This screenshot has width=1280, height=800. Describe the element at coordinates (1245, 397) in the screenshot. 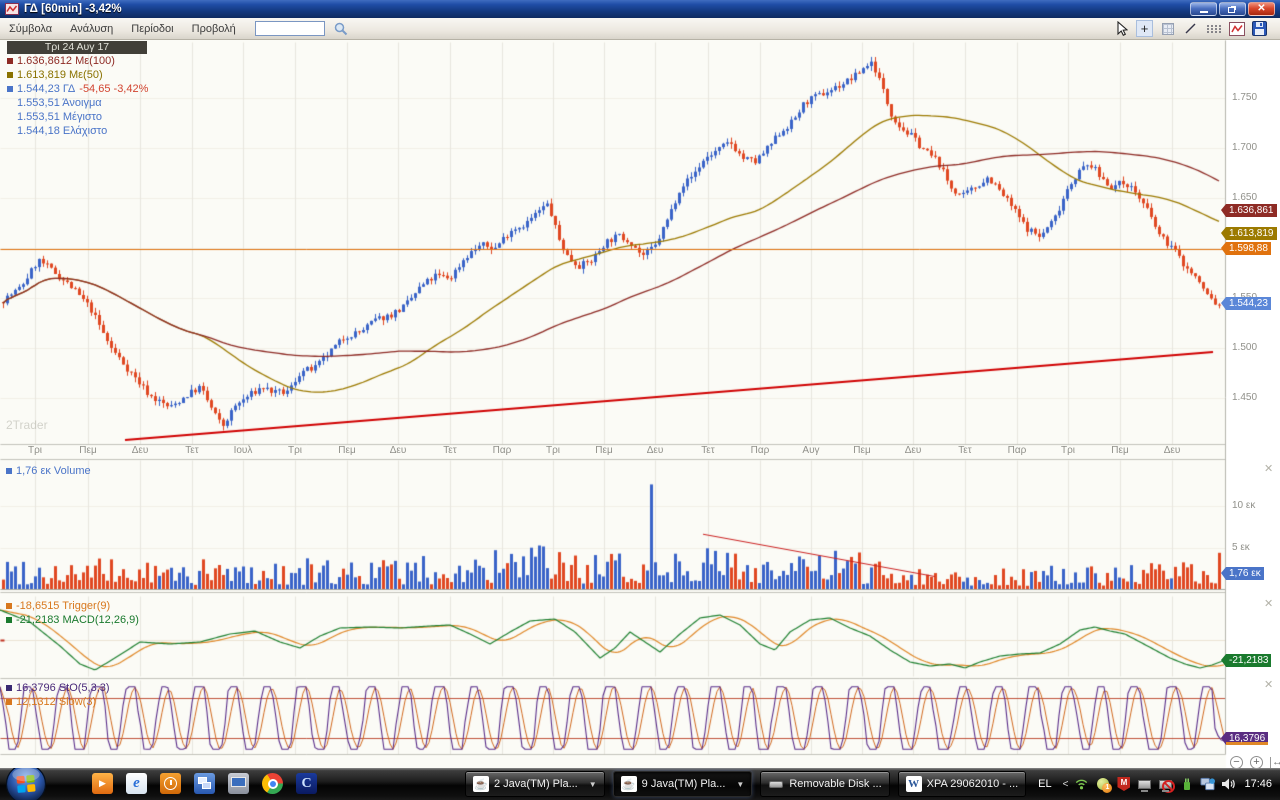

I see `y-axis-label: 1.450` at that location.